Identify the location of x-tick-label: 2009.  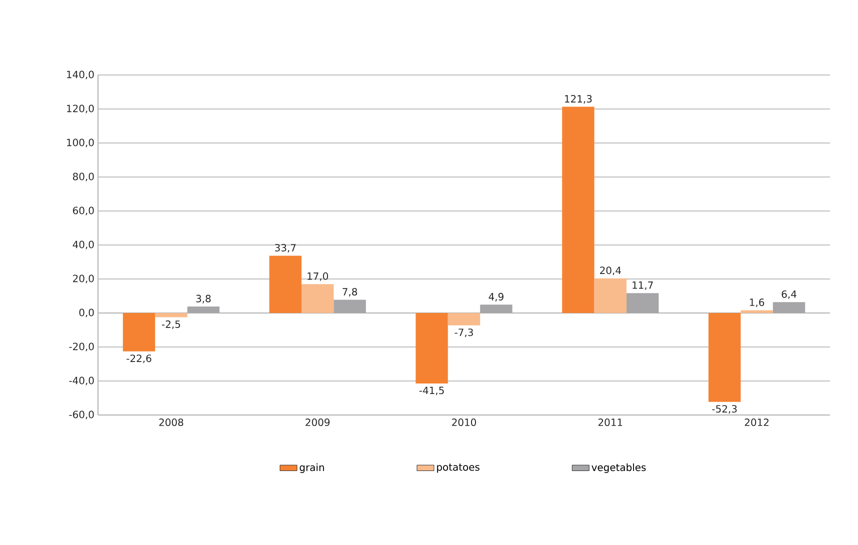
(318, 422).